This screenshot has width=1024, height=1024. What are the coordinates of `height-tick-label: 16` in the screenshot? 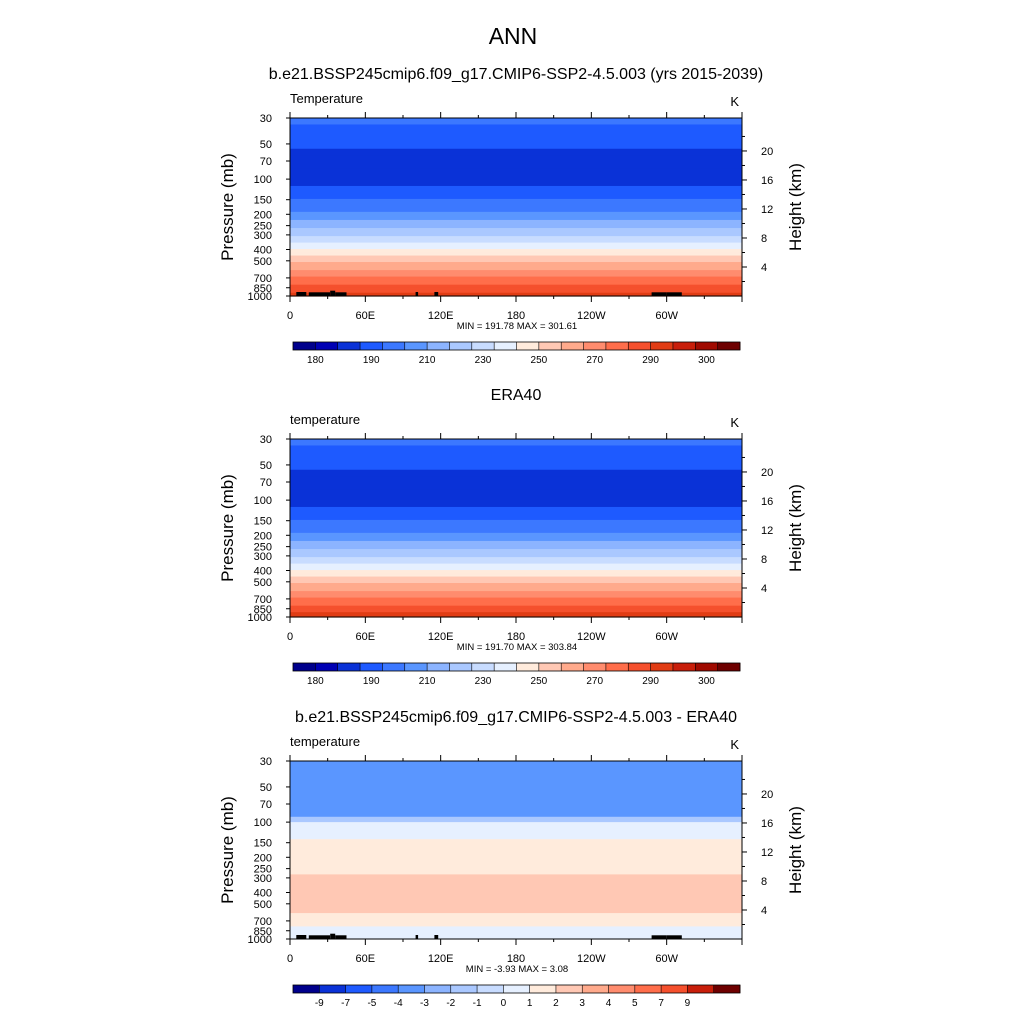 It's located at (767, 824).